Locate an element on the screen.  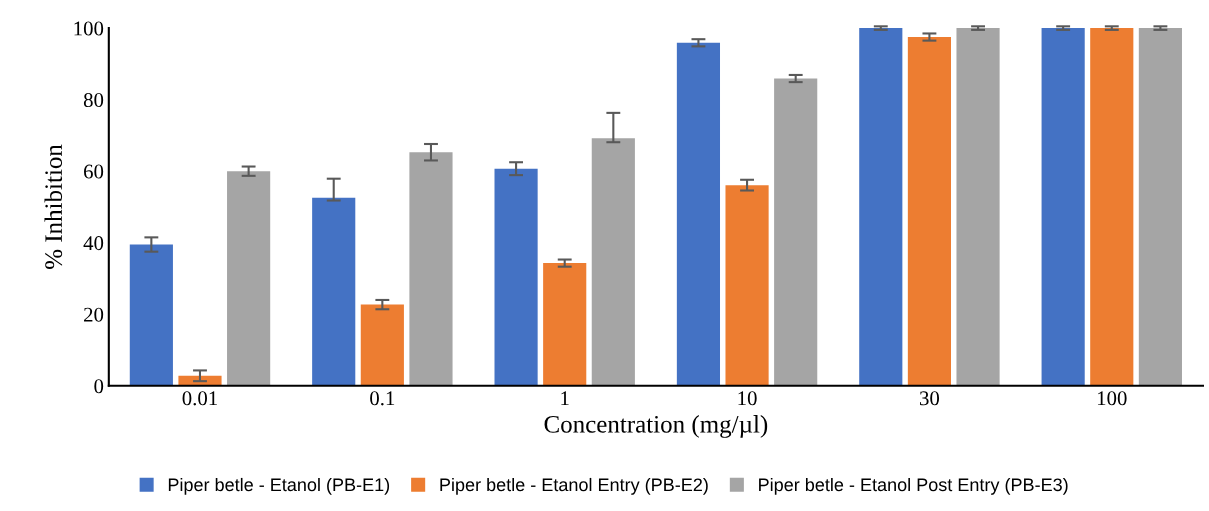
x-axis-title: Concentration (mg/µl) is located at coordinates (656, 426).